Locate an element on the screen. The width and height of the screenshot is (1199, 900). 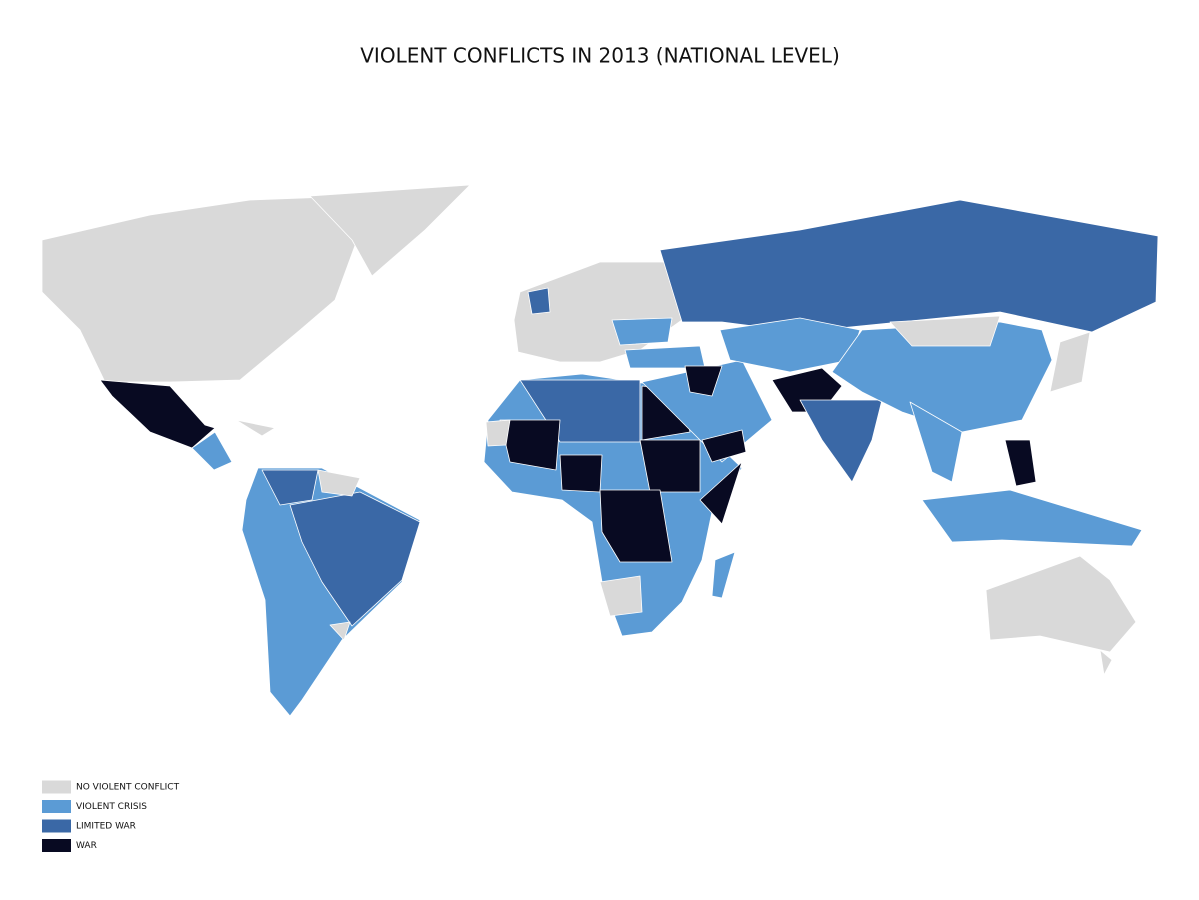
legend-label: VIOLENT CRISIS is located at coordinates (111, 807).